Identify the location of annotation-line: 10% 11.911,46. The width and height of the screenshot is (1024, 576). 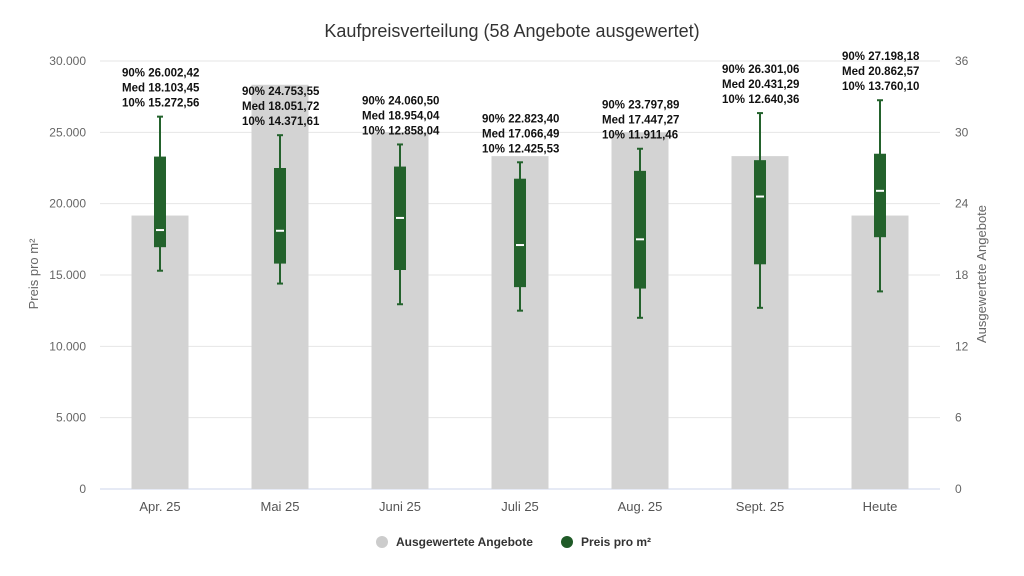
(640, 136).